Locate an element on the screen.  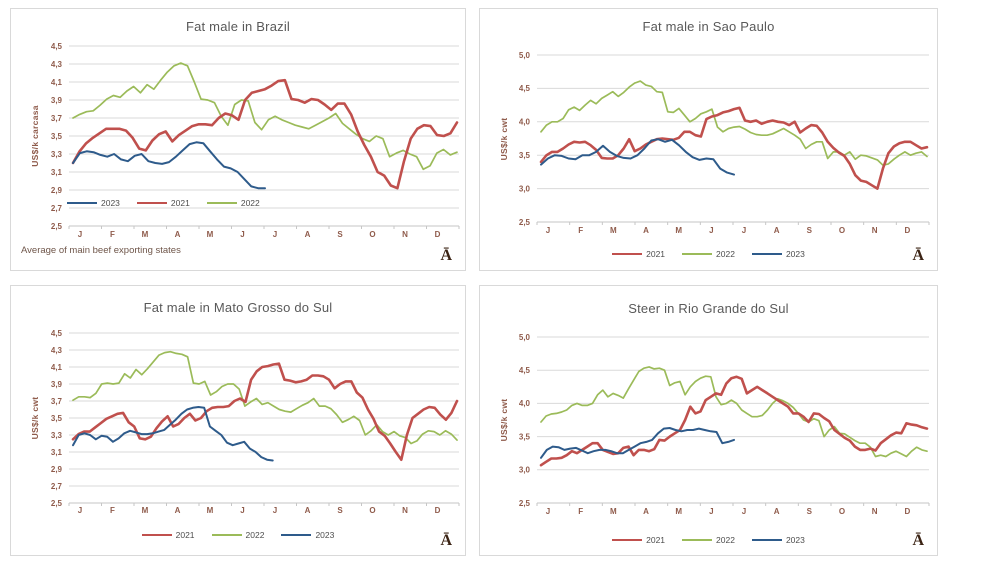
chart-title: Fat male in Mato Grosso do Sul is located at coordinates (238, 307).